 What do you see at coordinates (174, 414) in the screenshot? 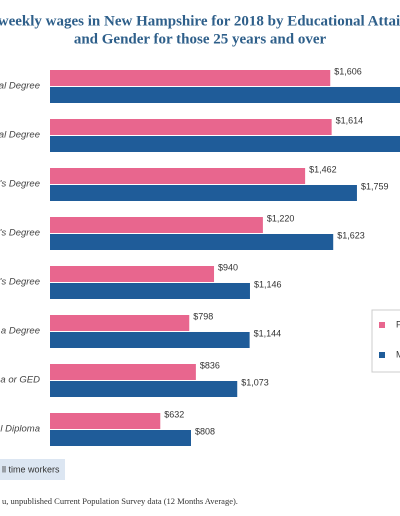
I see `value-label: $632` at bounding box center [174, 414].